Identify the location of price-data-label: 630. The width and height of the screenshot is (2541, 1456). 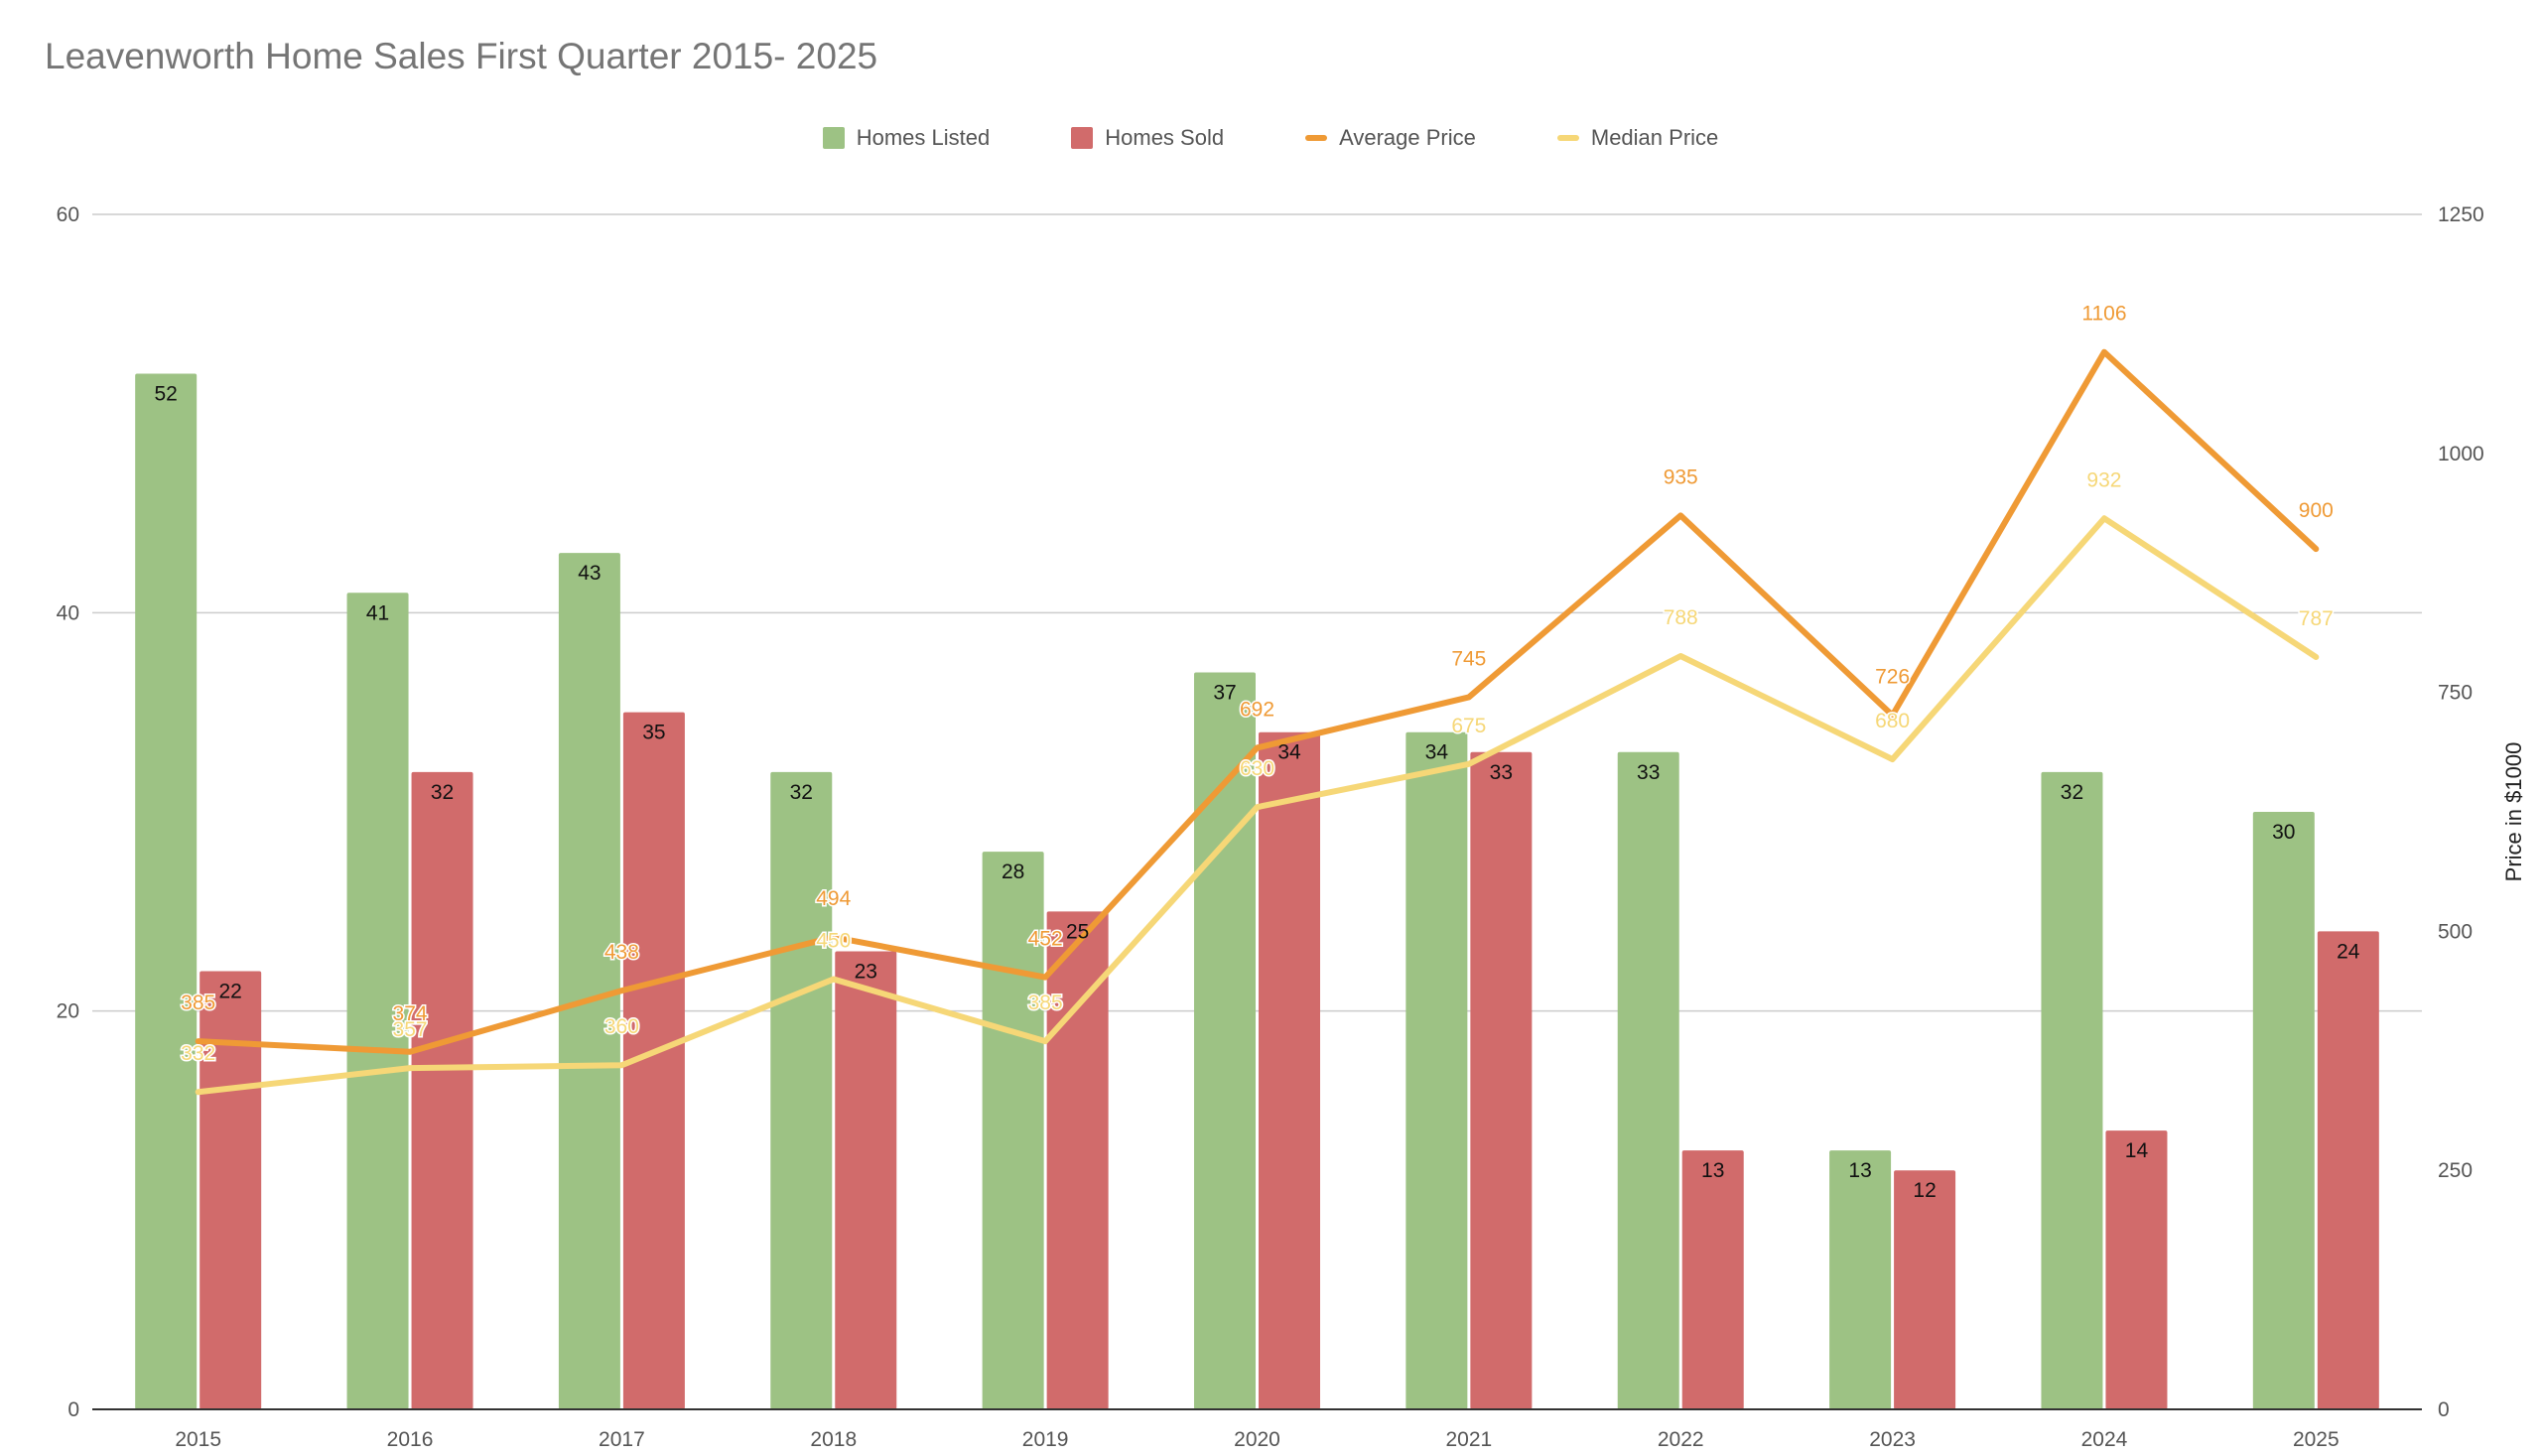
(1257, 768).